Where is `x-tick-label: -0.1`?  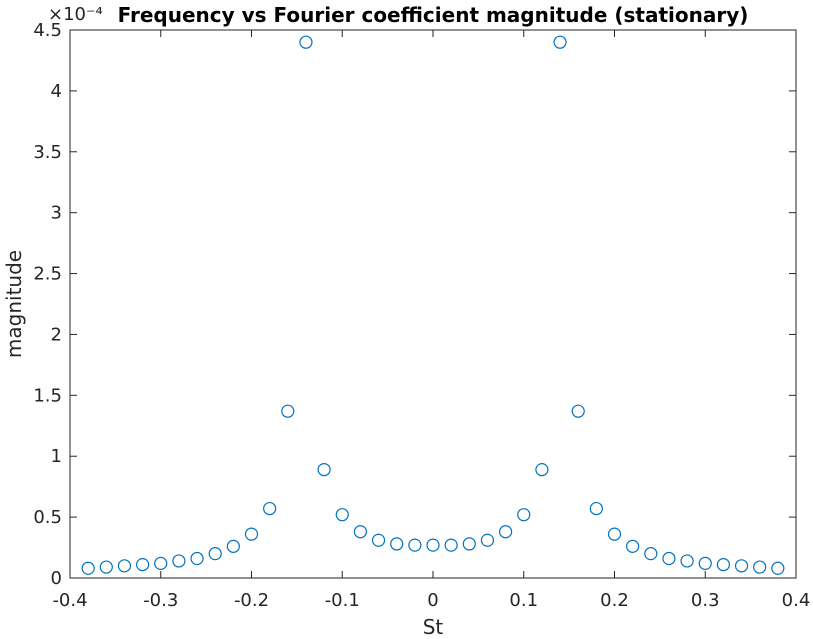 x-tick-label: -0.1 is located at coordinates (342, 600).